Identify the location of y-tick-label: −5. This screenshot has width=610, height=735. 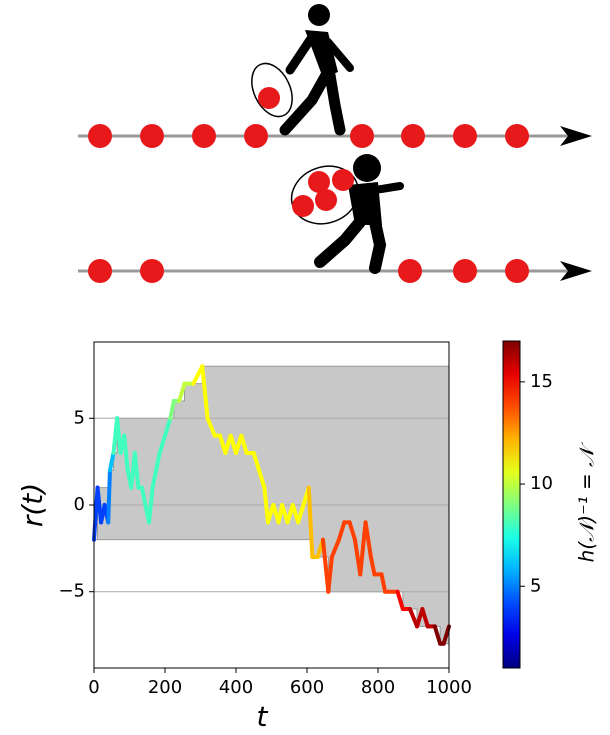
(71, 591).